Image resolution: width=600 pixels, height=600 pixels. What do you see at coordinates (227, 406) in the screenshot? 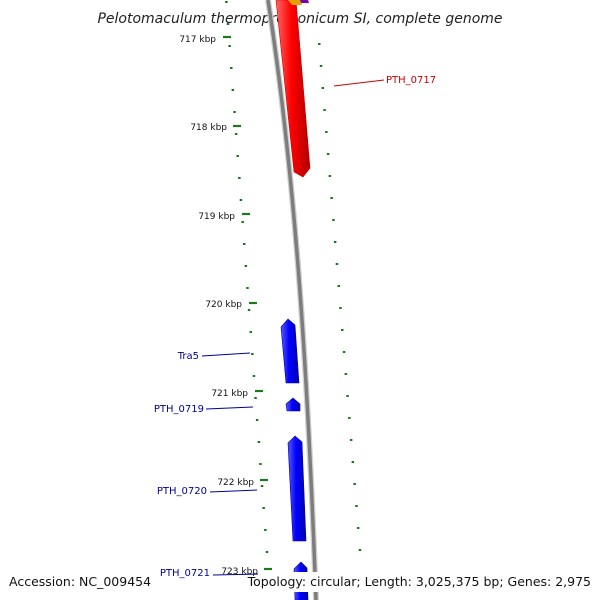
I see `gene-PTH_0719: PTH_0719` at bounding box center [227, 406].